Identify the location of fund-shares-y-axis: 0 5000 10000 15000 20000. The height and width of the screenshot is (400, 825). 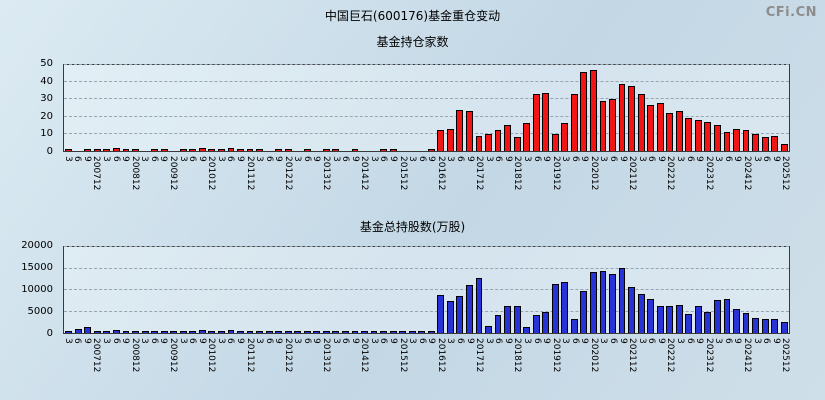
(29, 289).